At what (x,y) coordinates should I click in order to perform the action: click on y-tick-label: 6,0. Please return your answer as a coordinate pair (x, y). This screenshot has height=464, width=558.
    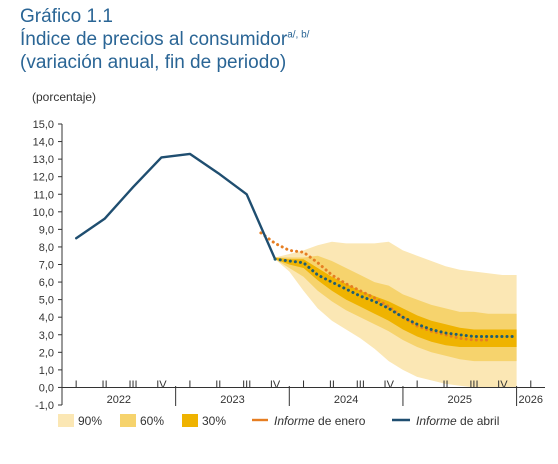
    Looking at the image, I should click on (46, 283).